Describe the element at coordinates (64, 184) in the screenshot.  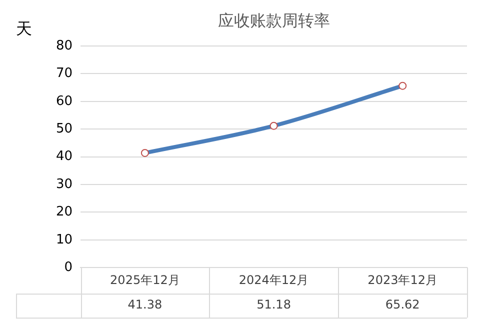
I see `y-tick-label: 30` at that location.